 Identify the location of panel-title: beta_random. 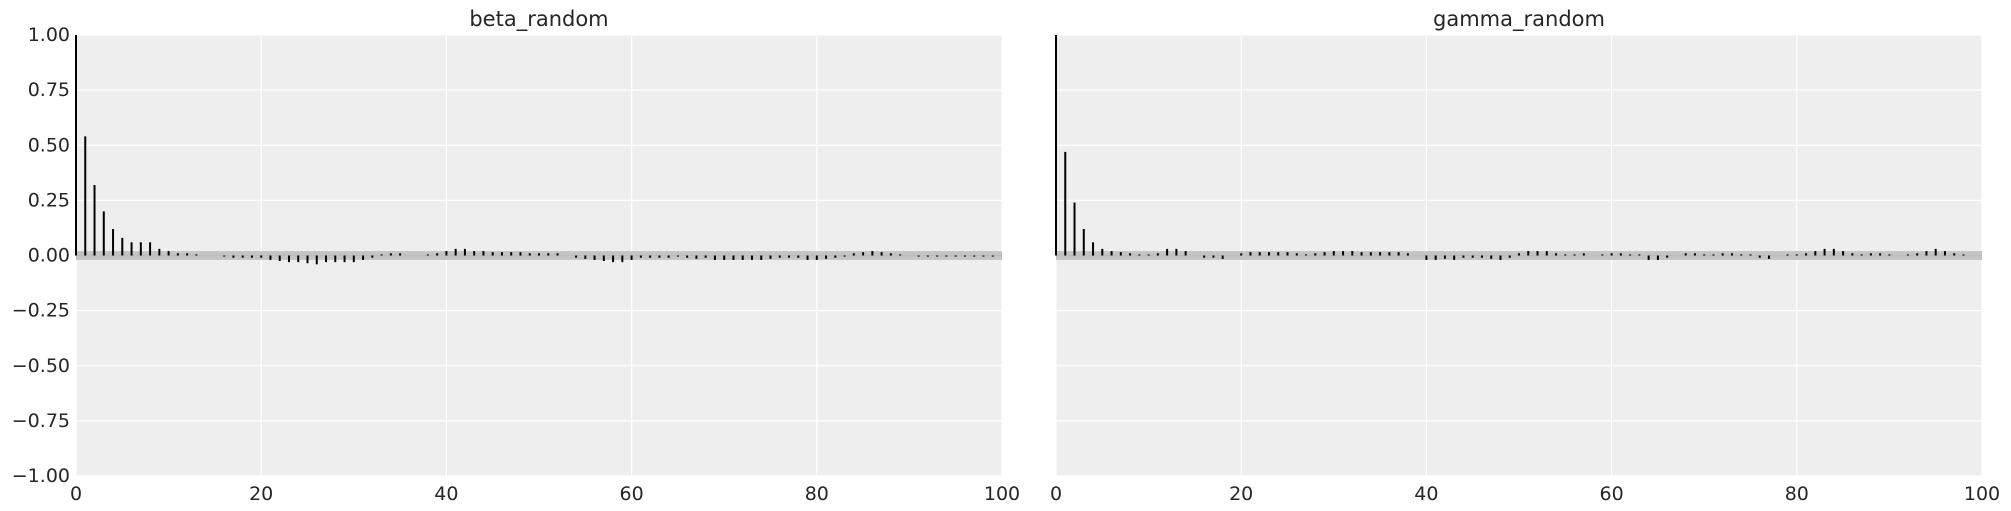
(538, 19).